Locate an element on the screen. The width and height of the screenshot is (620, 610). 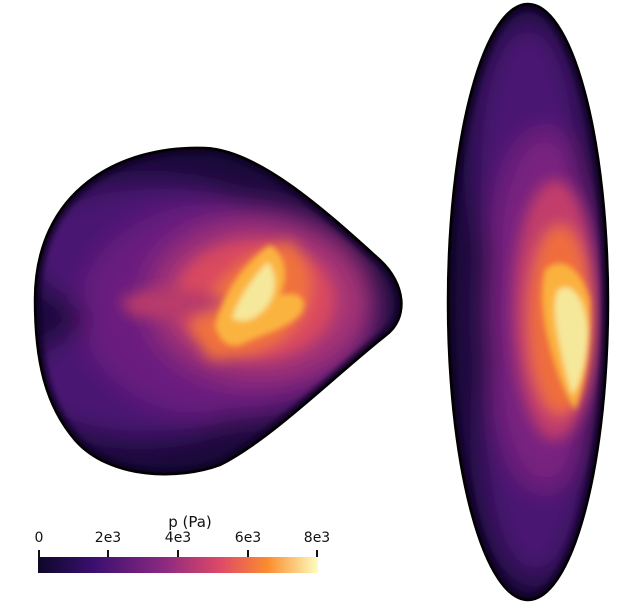
colorbar-tick-label-3: 6e3 is located at coordinates (248, 538).